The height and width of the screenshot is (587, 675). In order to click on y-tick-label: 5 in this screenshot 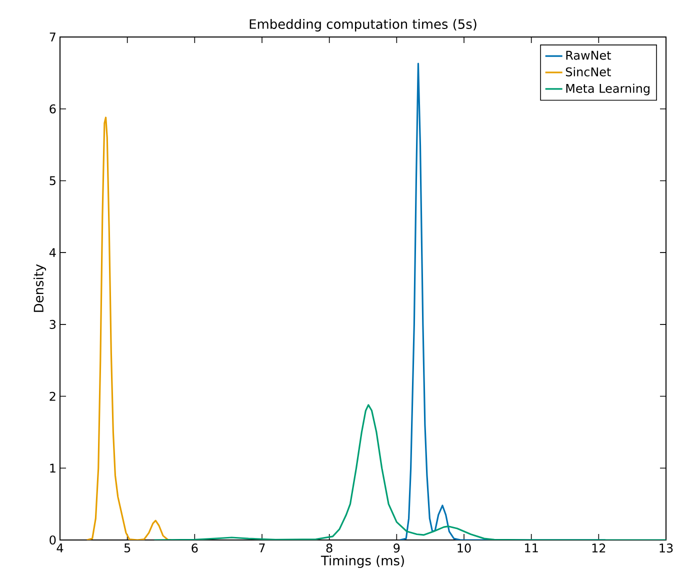, I will do `click(53, 181)`.